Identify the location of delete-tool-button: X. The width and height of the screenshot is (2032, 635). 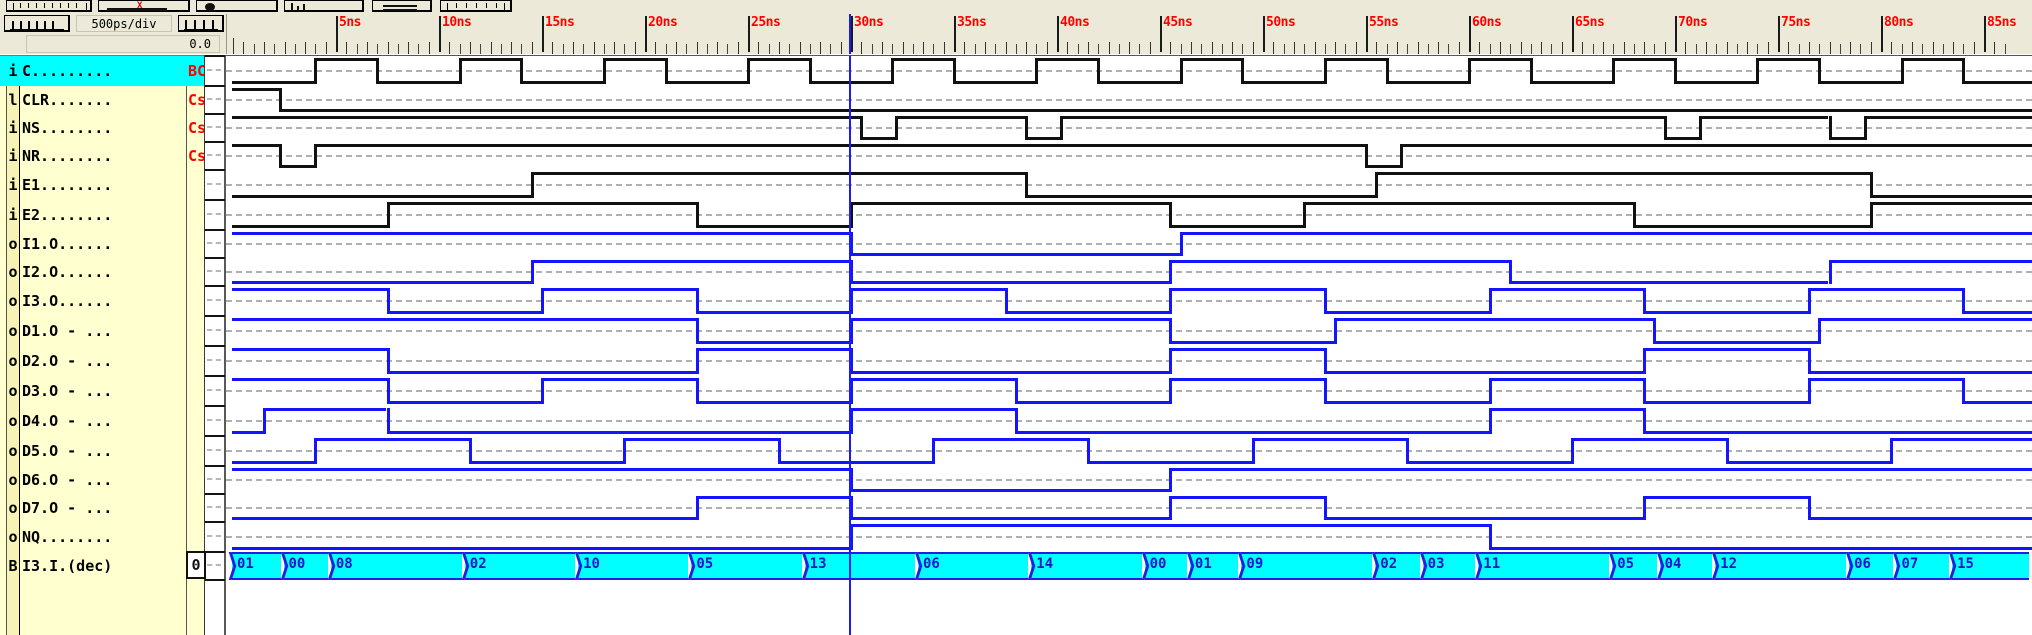
(144, 6).